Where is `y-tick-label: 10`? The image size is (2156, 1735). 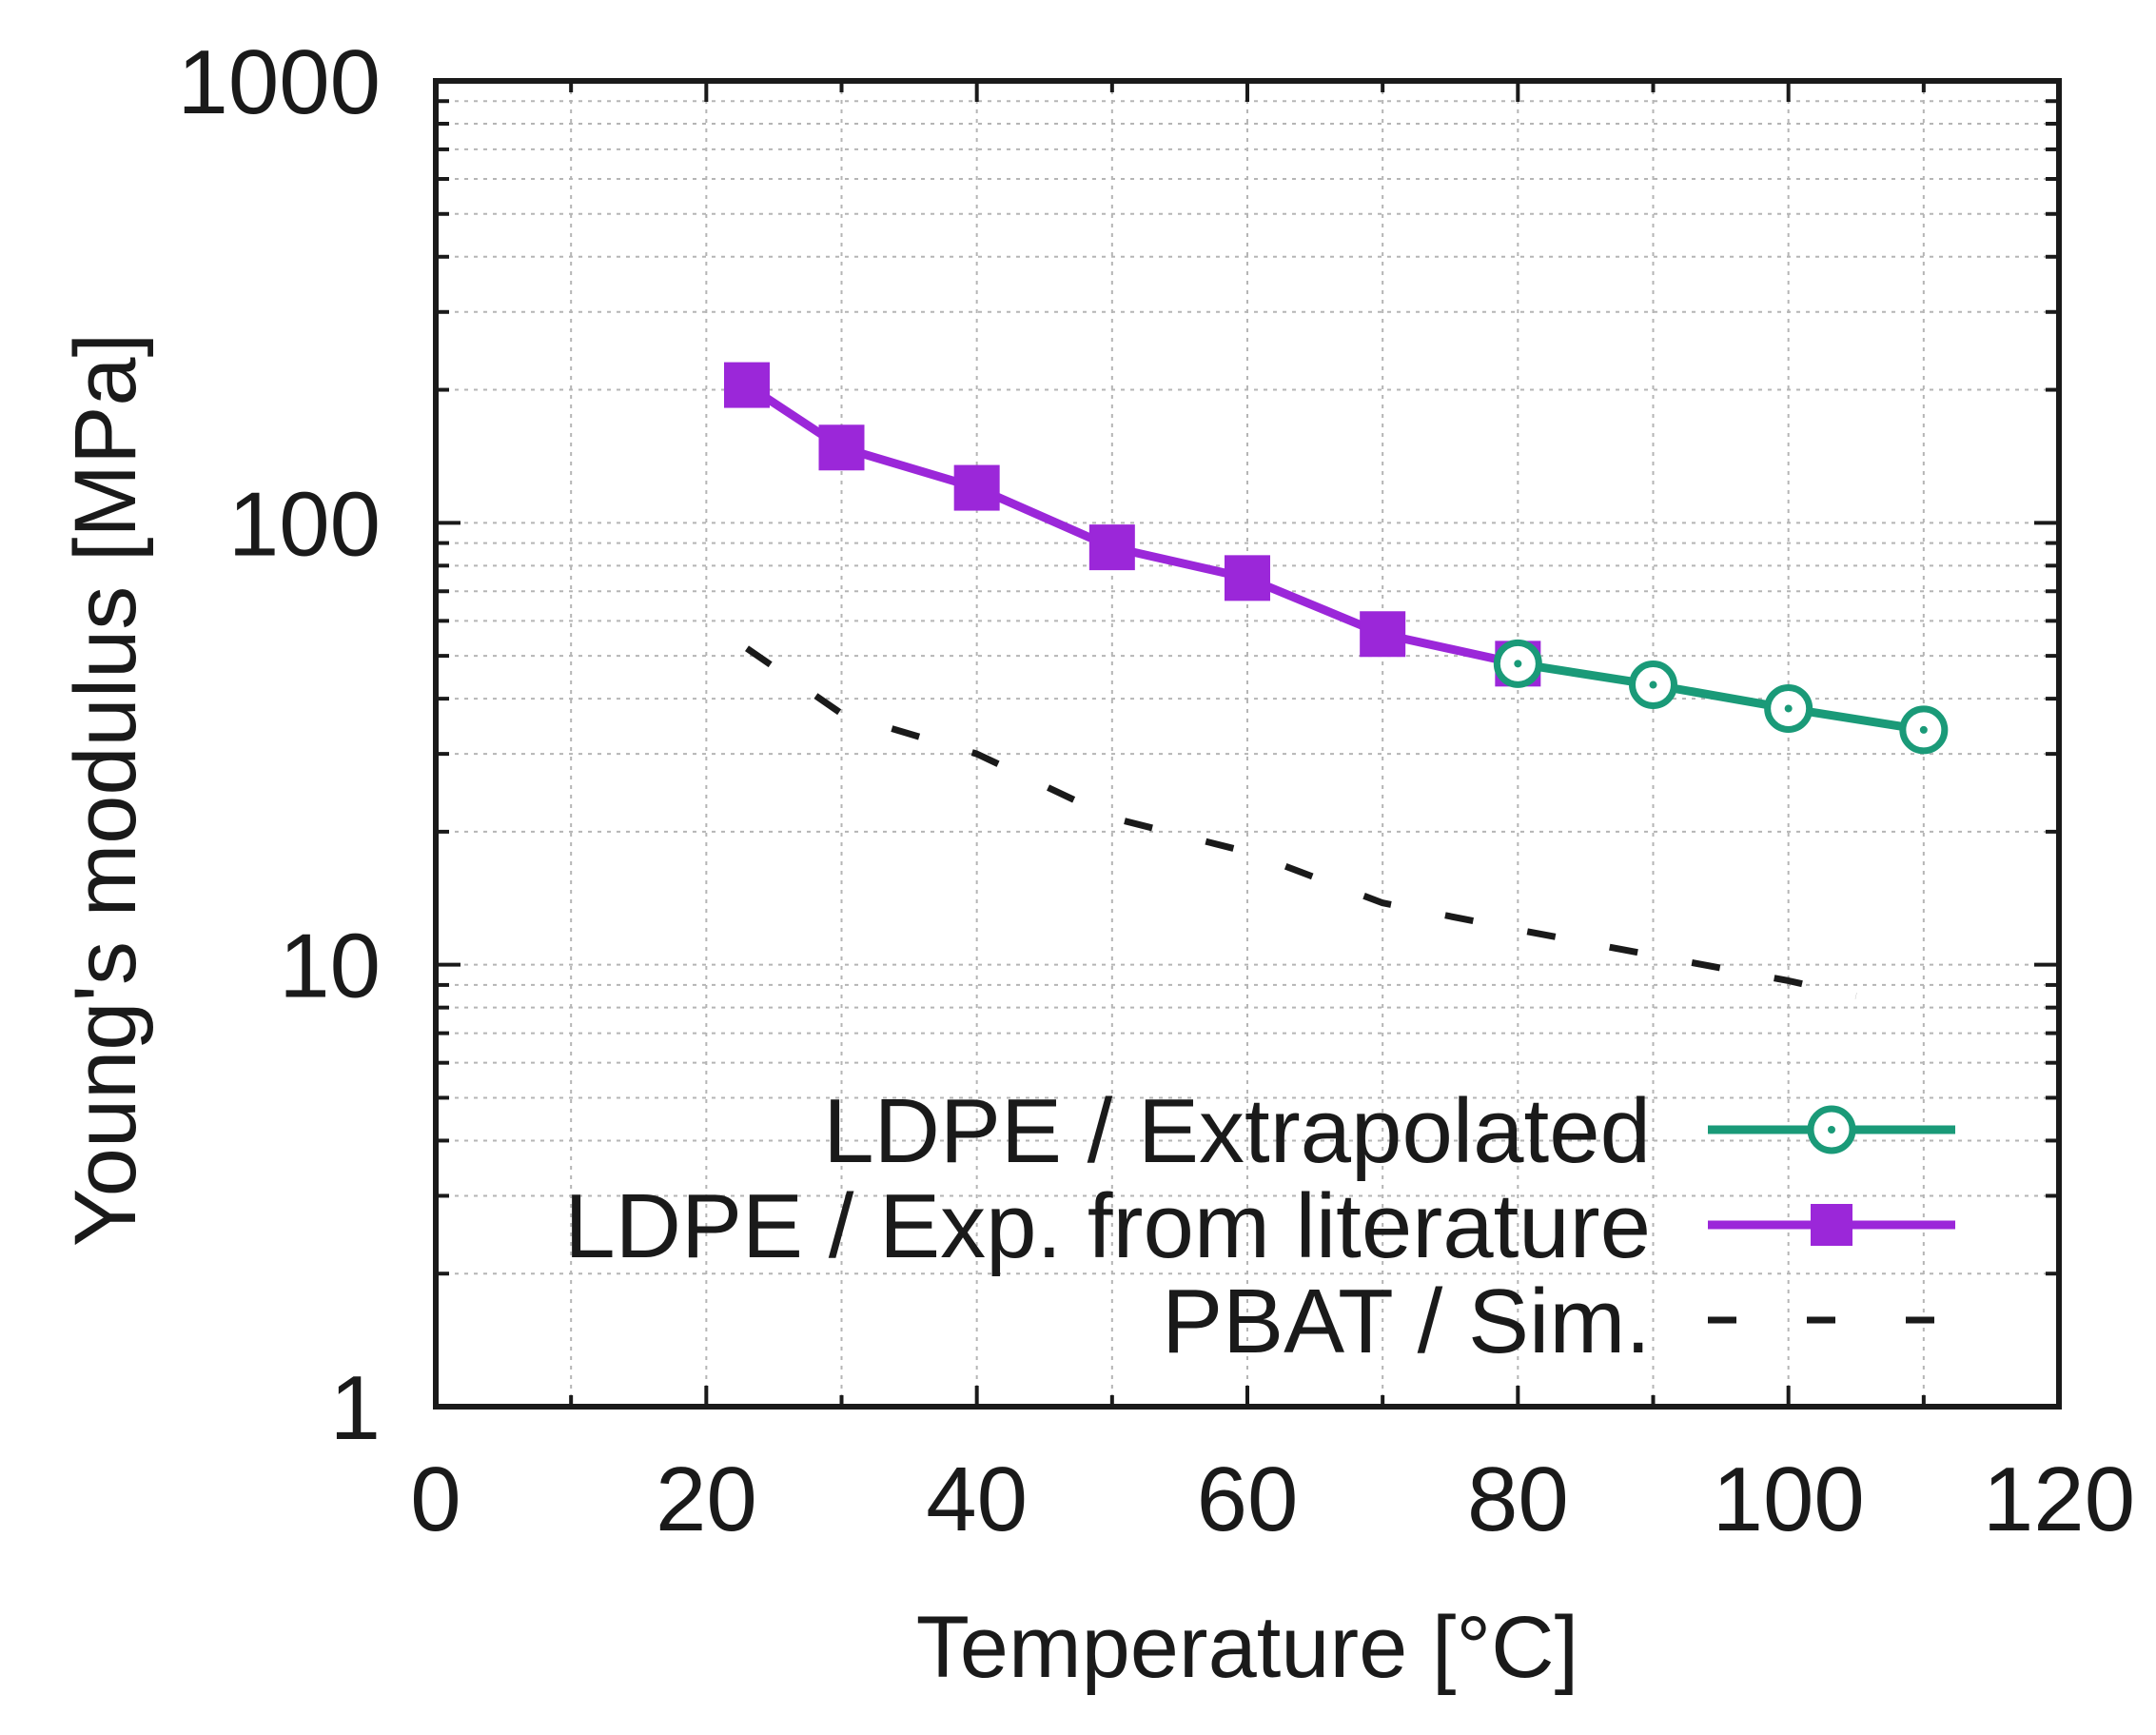
y-tick-label: 10 is located at coordinates (330, 966).